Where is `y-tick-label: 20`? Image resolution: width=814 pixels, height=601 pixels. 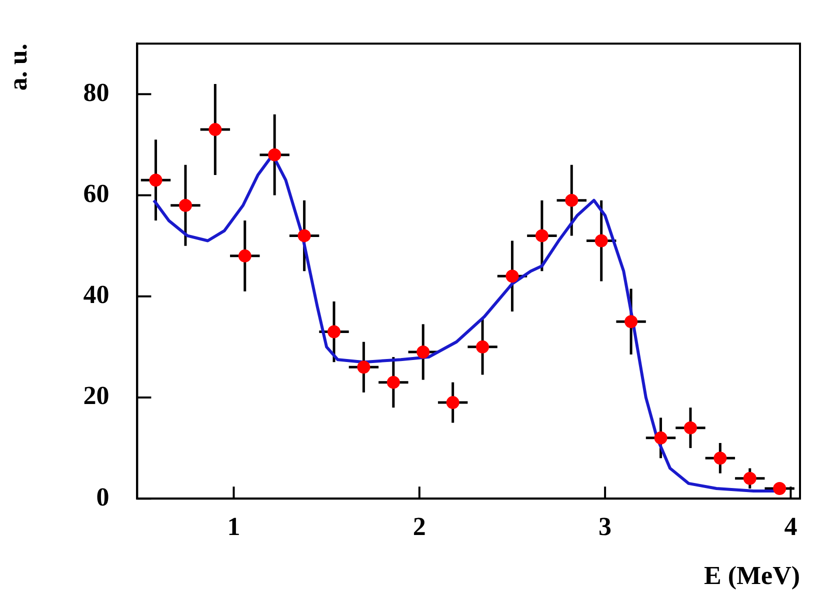 y-tick-label: 20 is located at coordinates (96, 395).